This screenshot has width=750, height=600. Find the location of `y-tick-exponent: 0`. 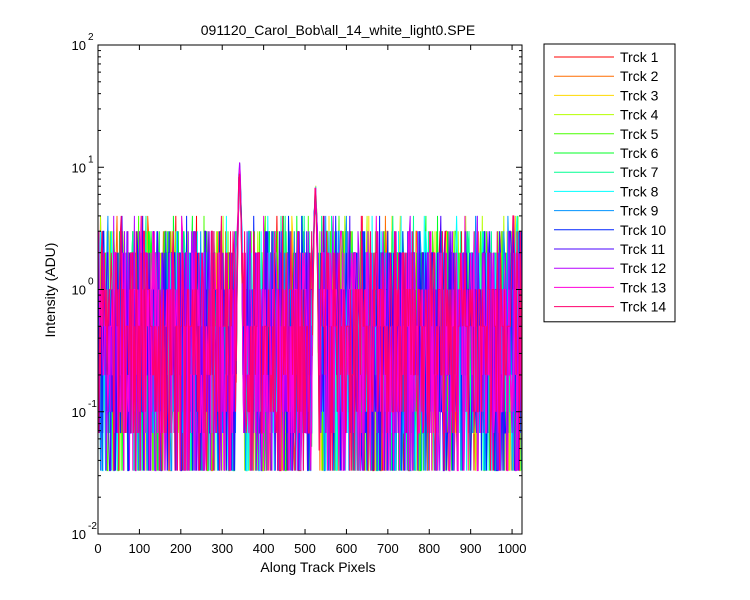

y-tick-exponent: 0 is located at coordinates (91, 282).